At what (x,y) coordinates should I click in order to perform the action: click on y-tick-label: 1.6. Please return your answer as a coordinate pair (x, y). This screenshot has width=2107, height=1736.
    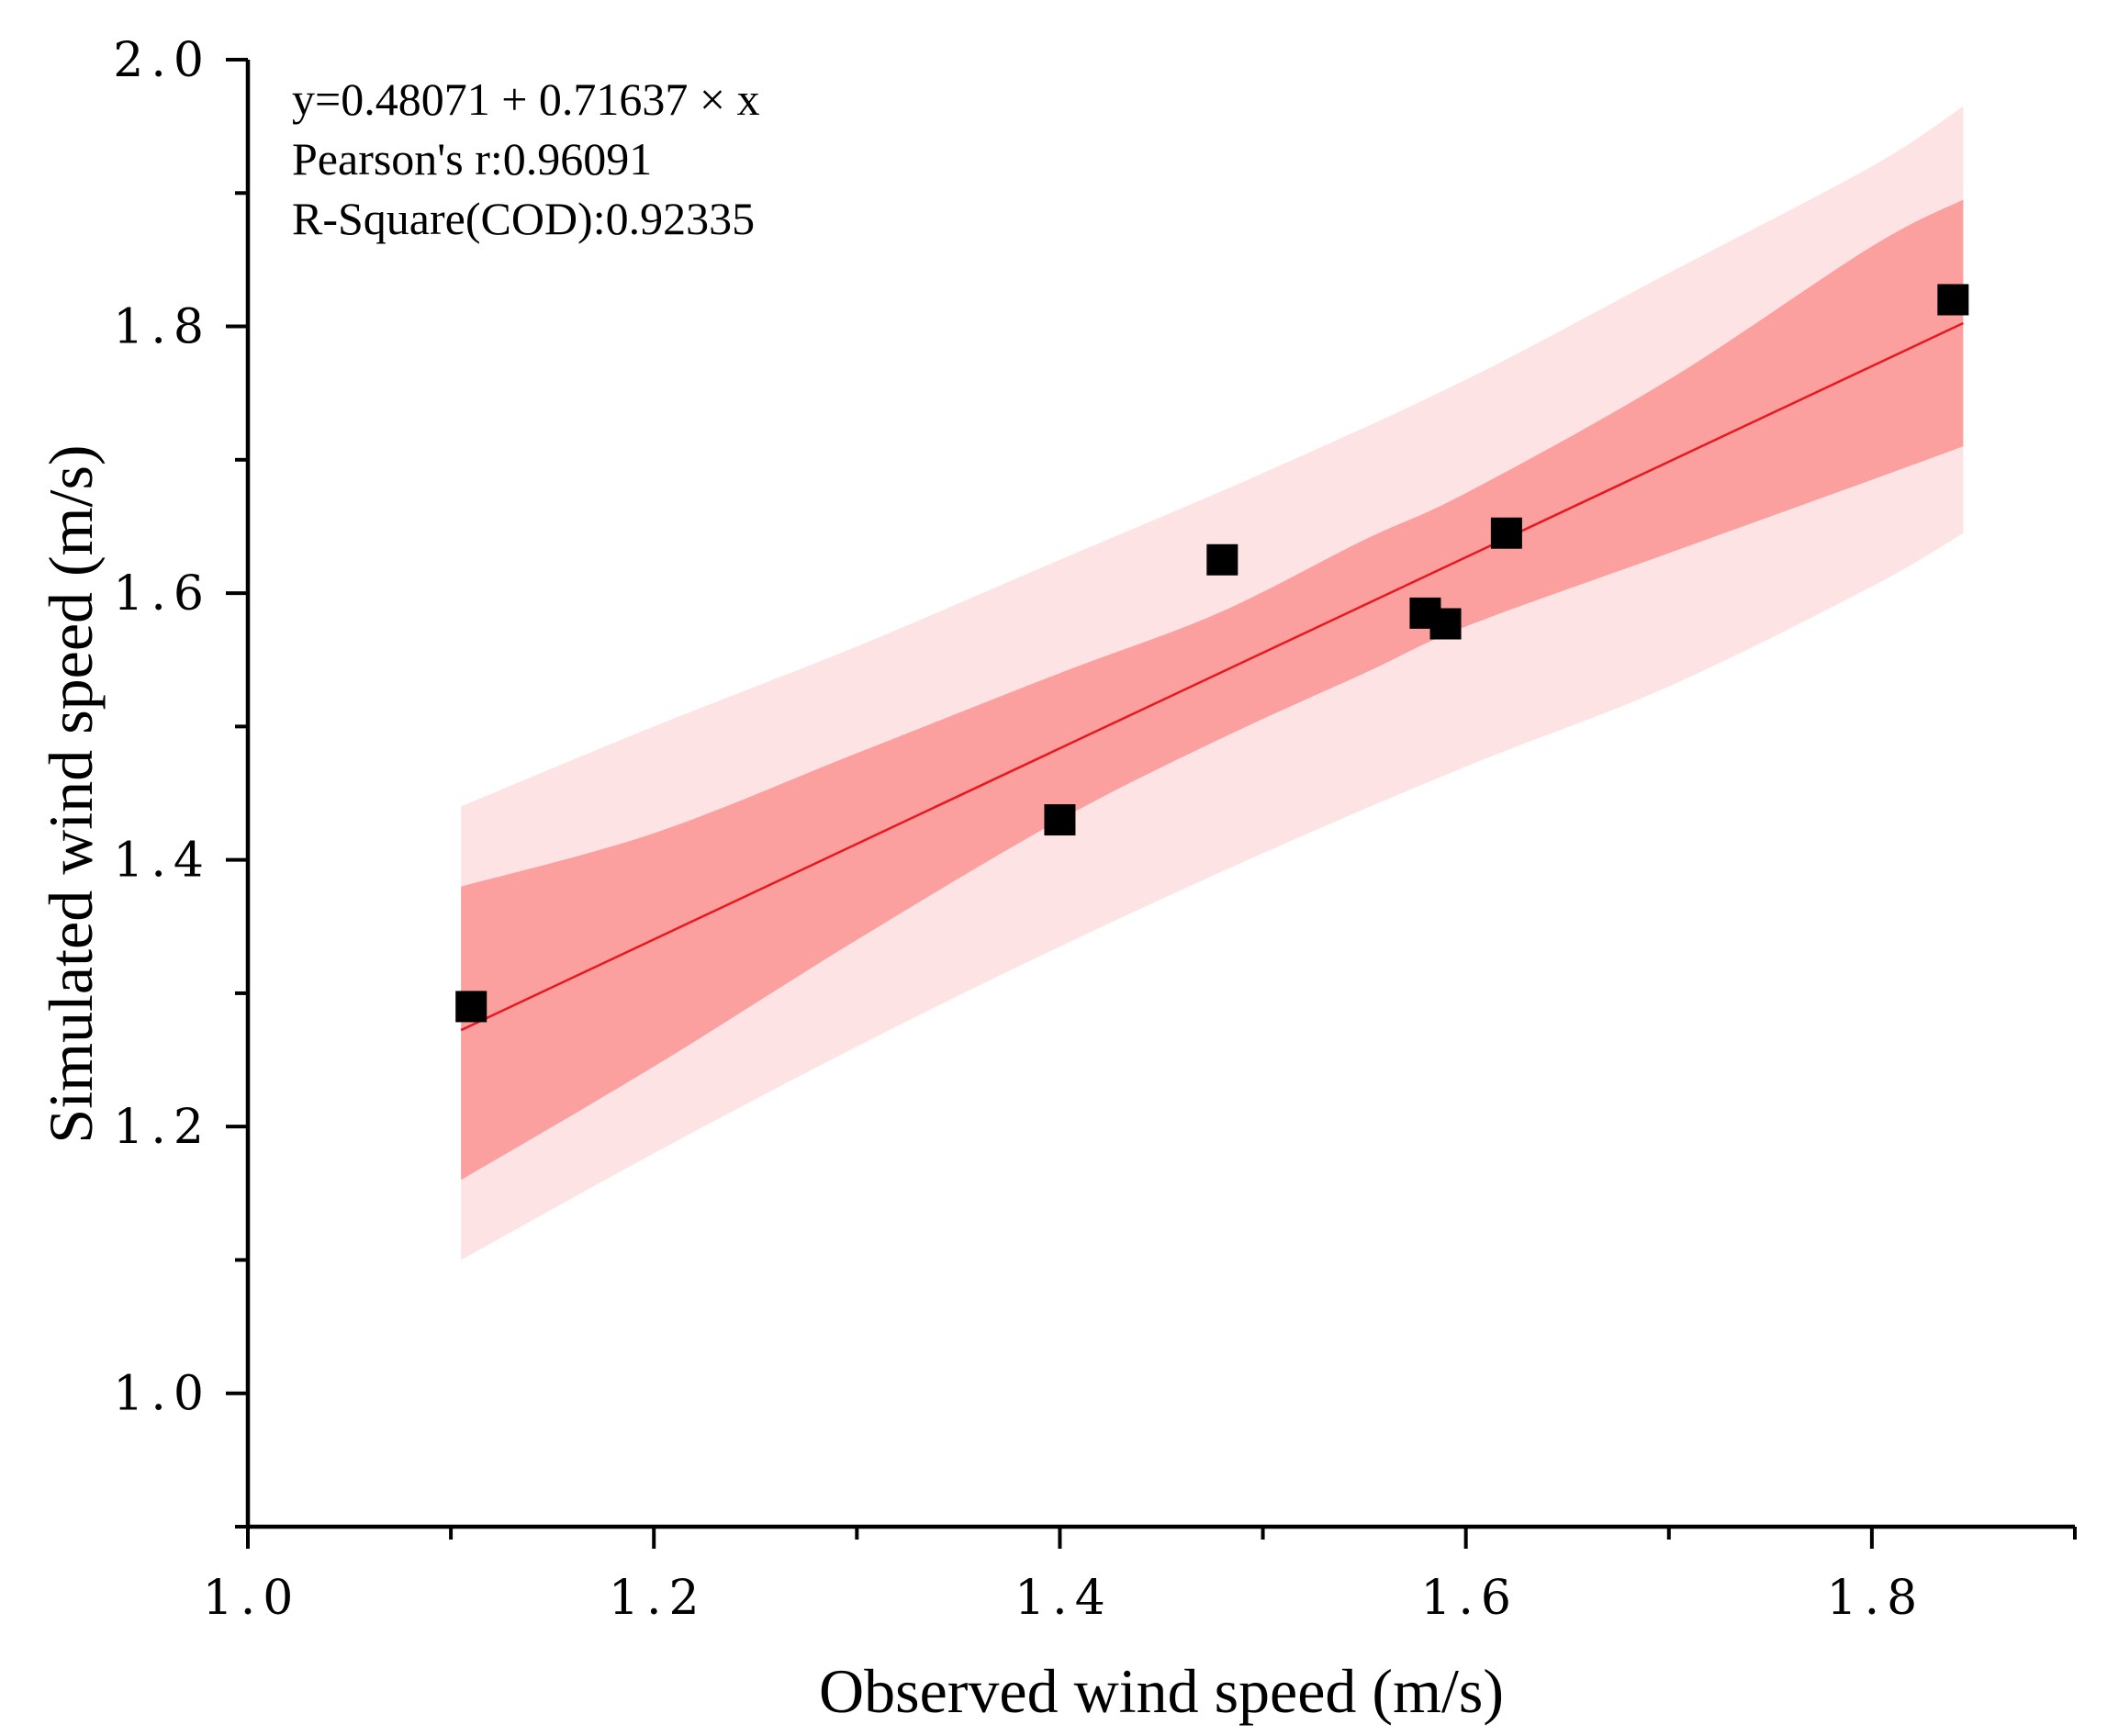
    Looking at the image, I should click on (162, 594).